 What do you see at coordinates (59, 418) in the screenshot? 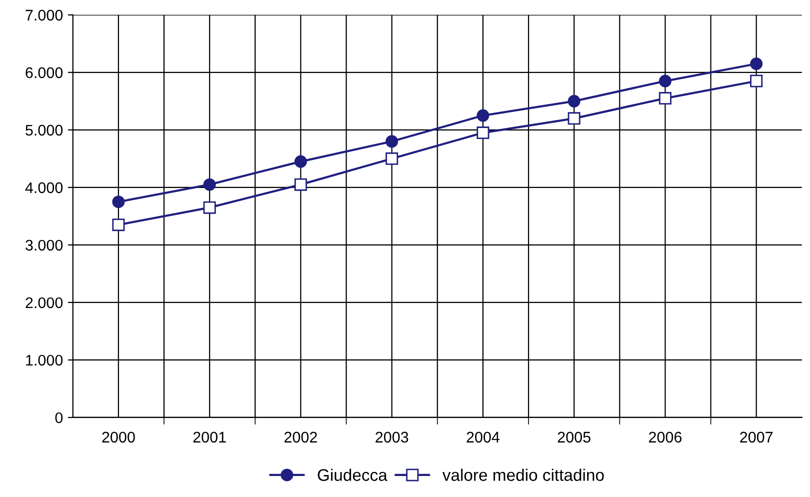
I see `y-tick-label: 0` at bounding box center [59, 418].